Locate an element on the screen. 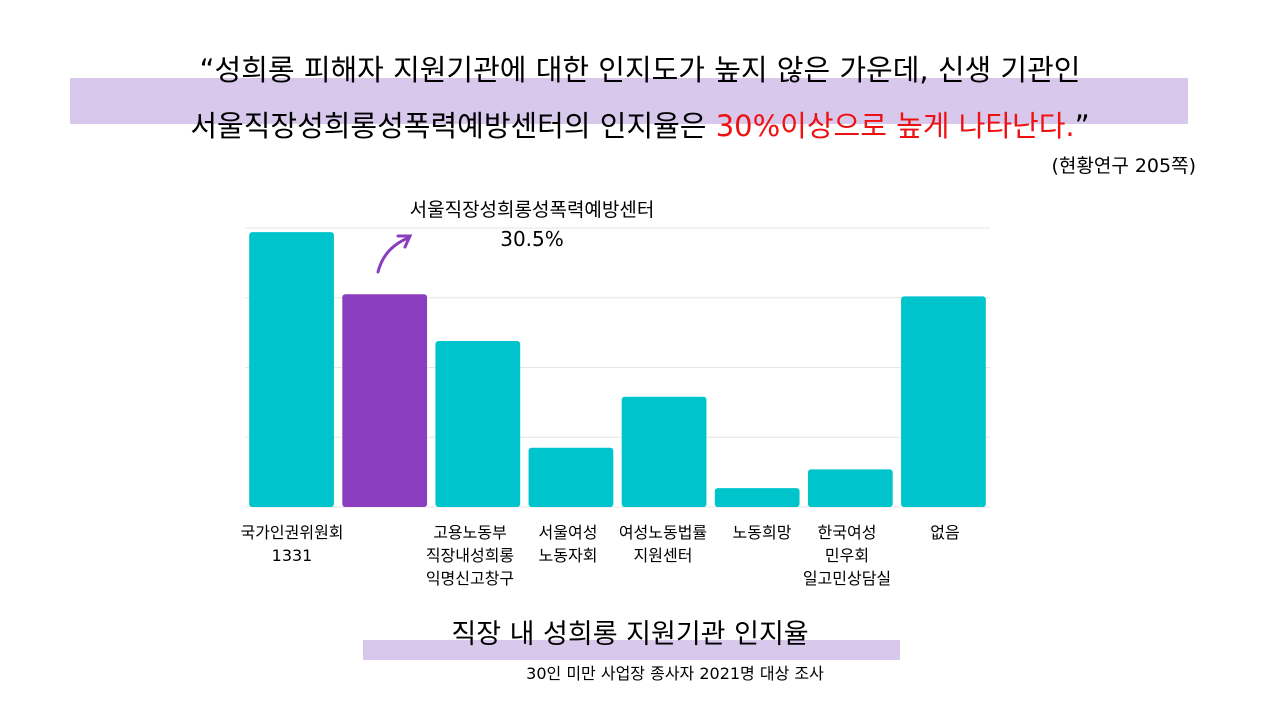 The width and height of the screenshot is (1280, 720). value-label: 30.5% is located at coordinates (532, 239).